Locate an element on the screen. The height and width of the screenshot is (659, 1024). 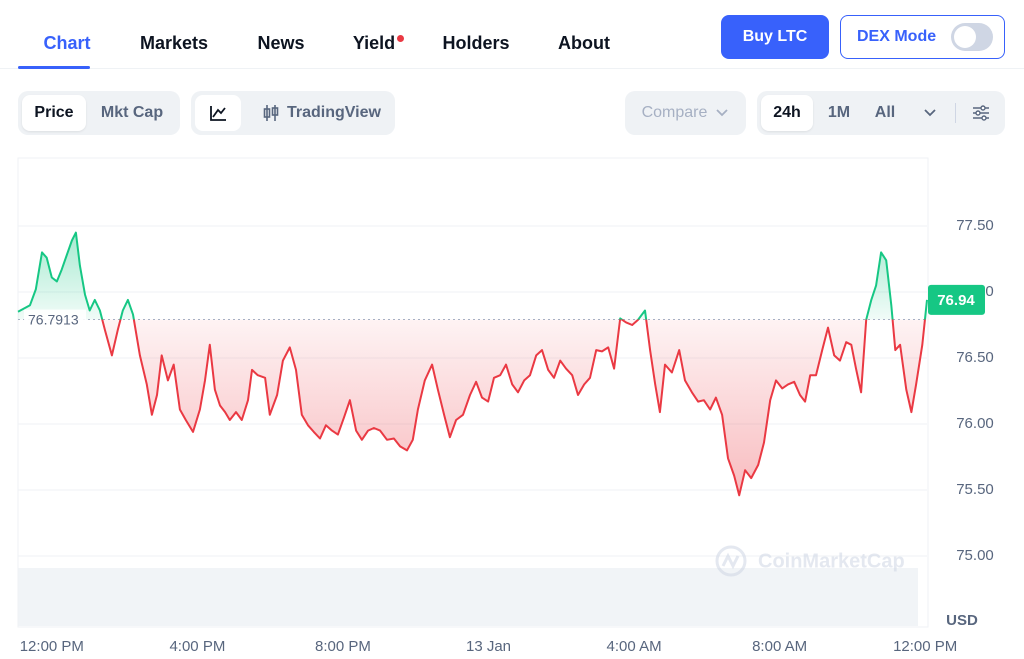
current-price-badge is located at coordinates (956, 299).